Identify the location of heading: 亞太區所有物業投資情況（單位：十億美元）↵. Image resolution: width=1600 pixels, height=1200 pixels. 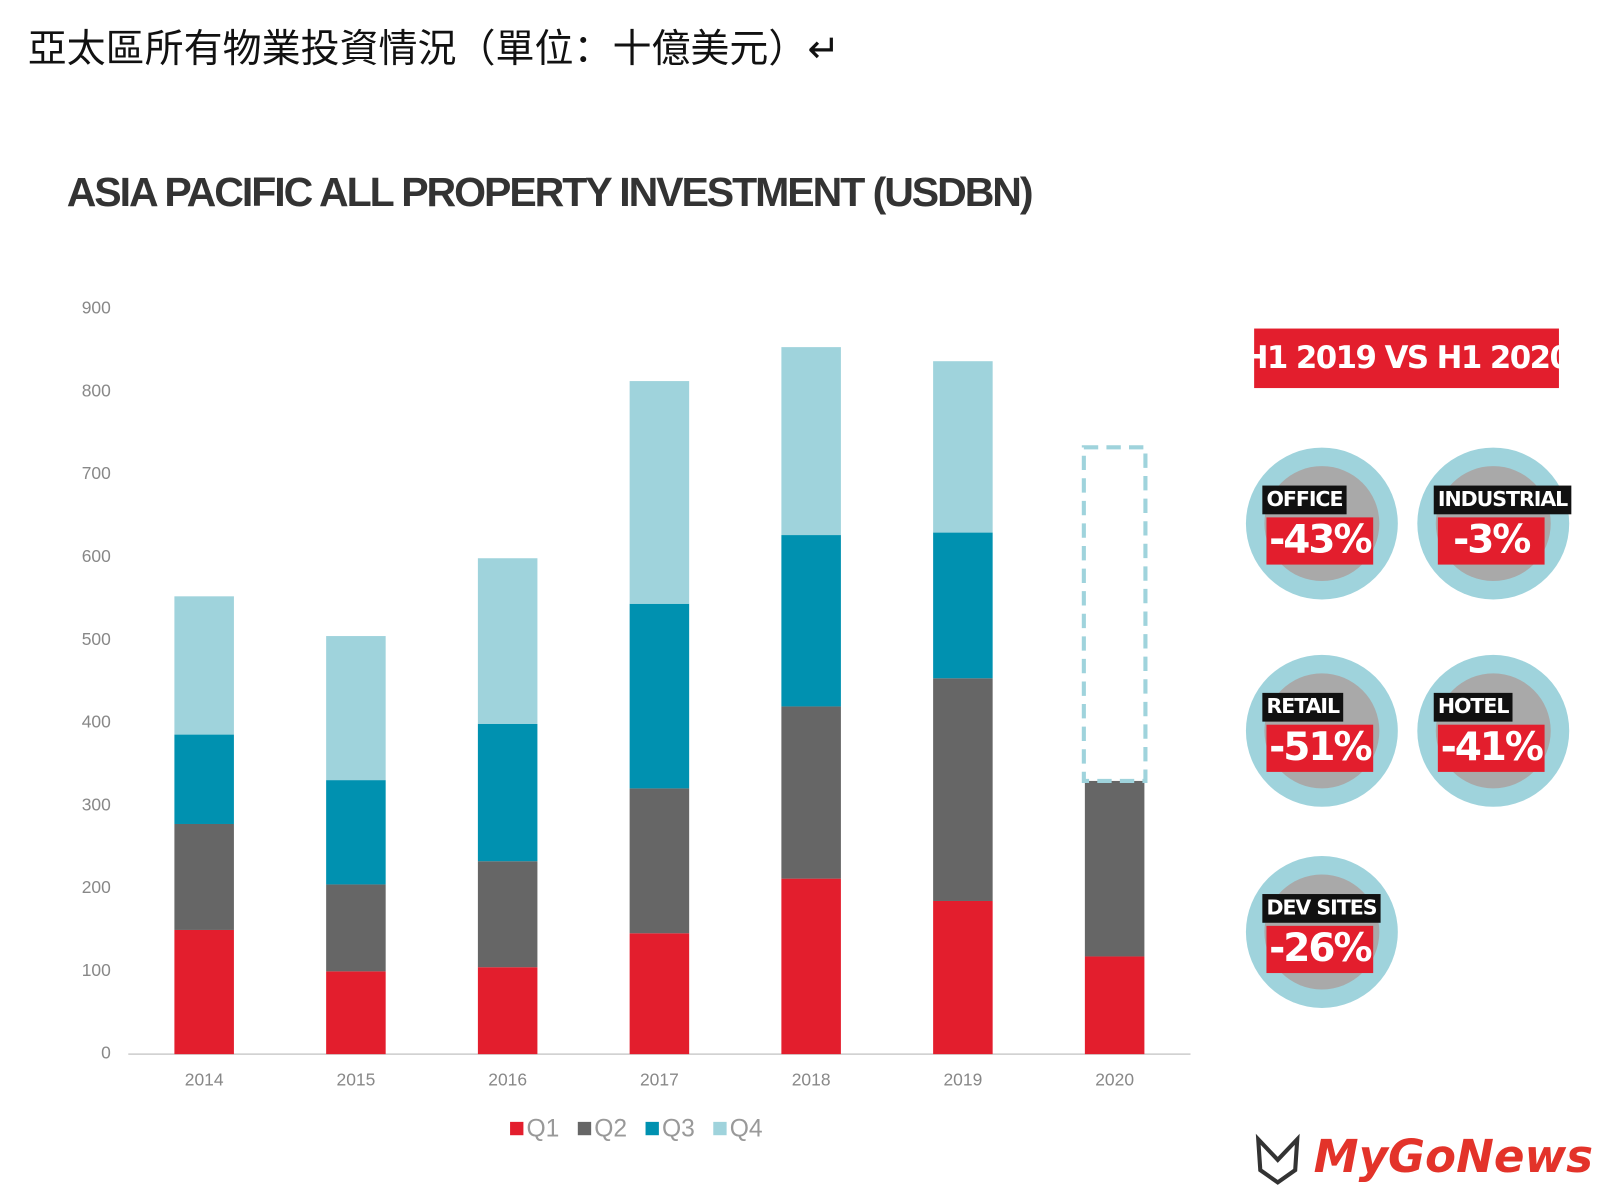
(434, 49).